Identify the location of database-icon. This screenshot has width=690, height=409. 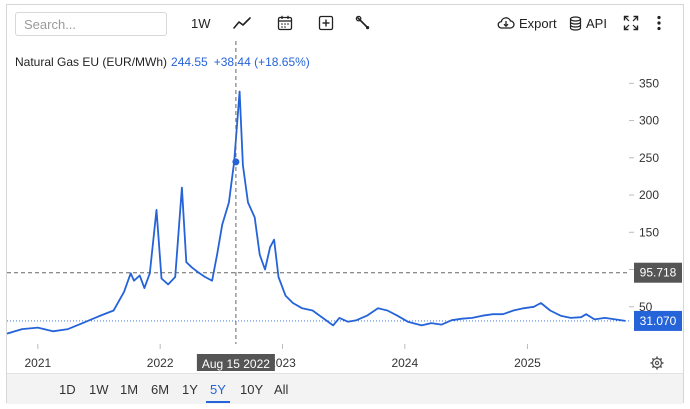
(575, 23).